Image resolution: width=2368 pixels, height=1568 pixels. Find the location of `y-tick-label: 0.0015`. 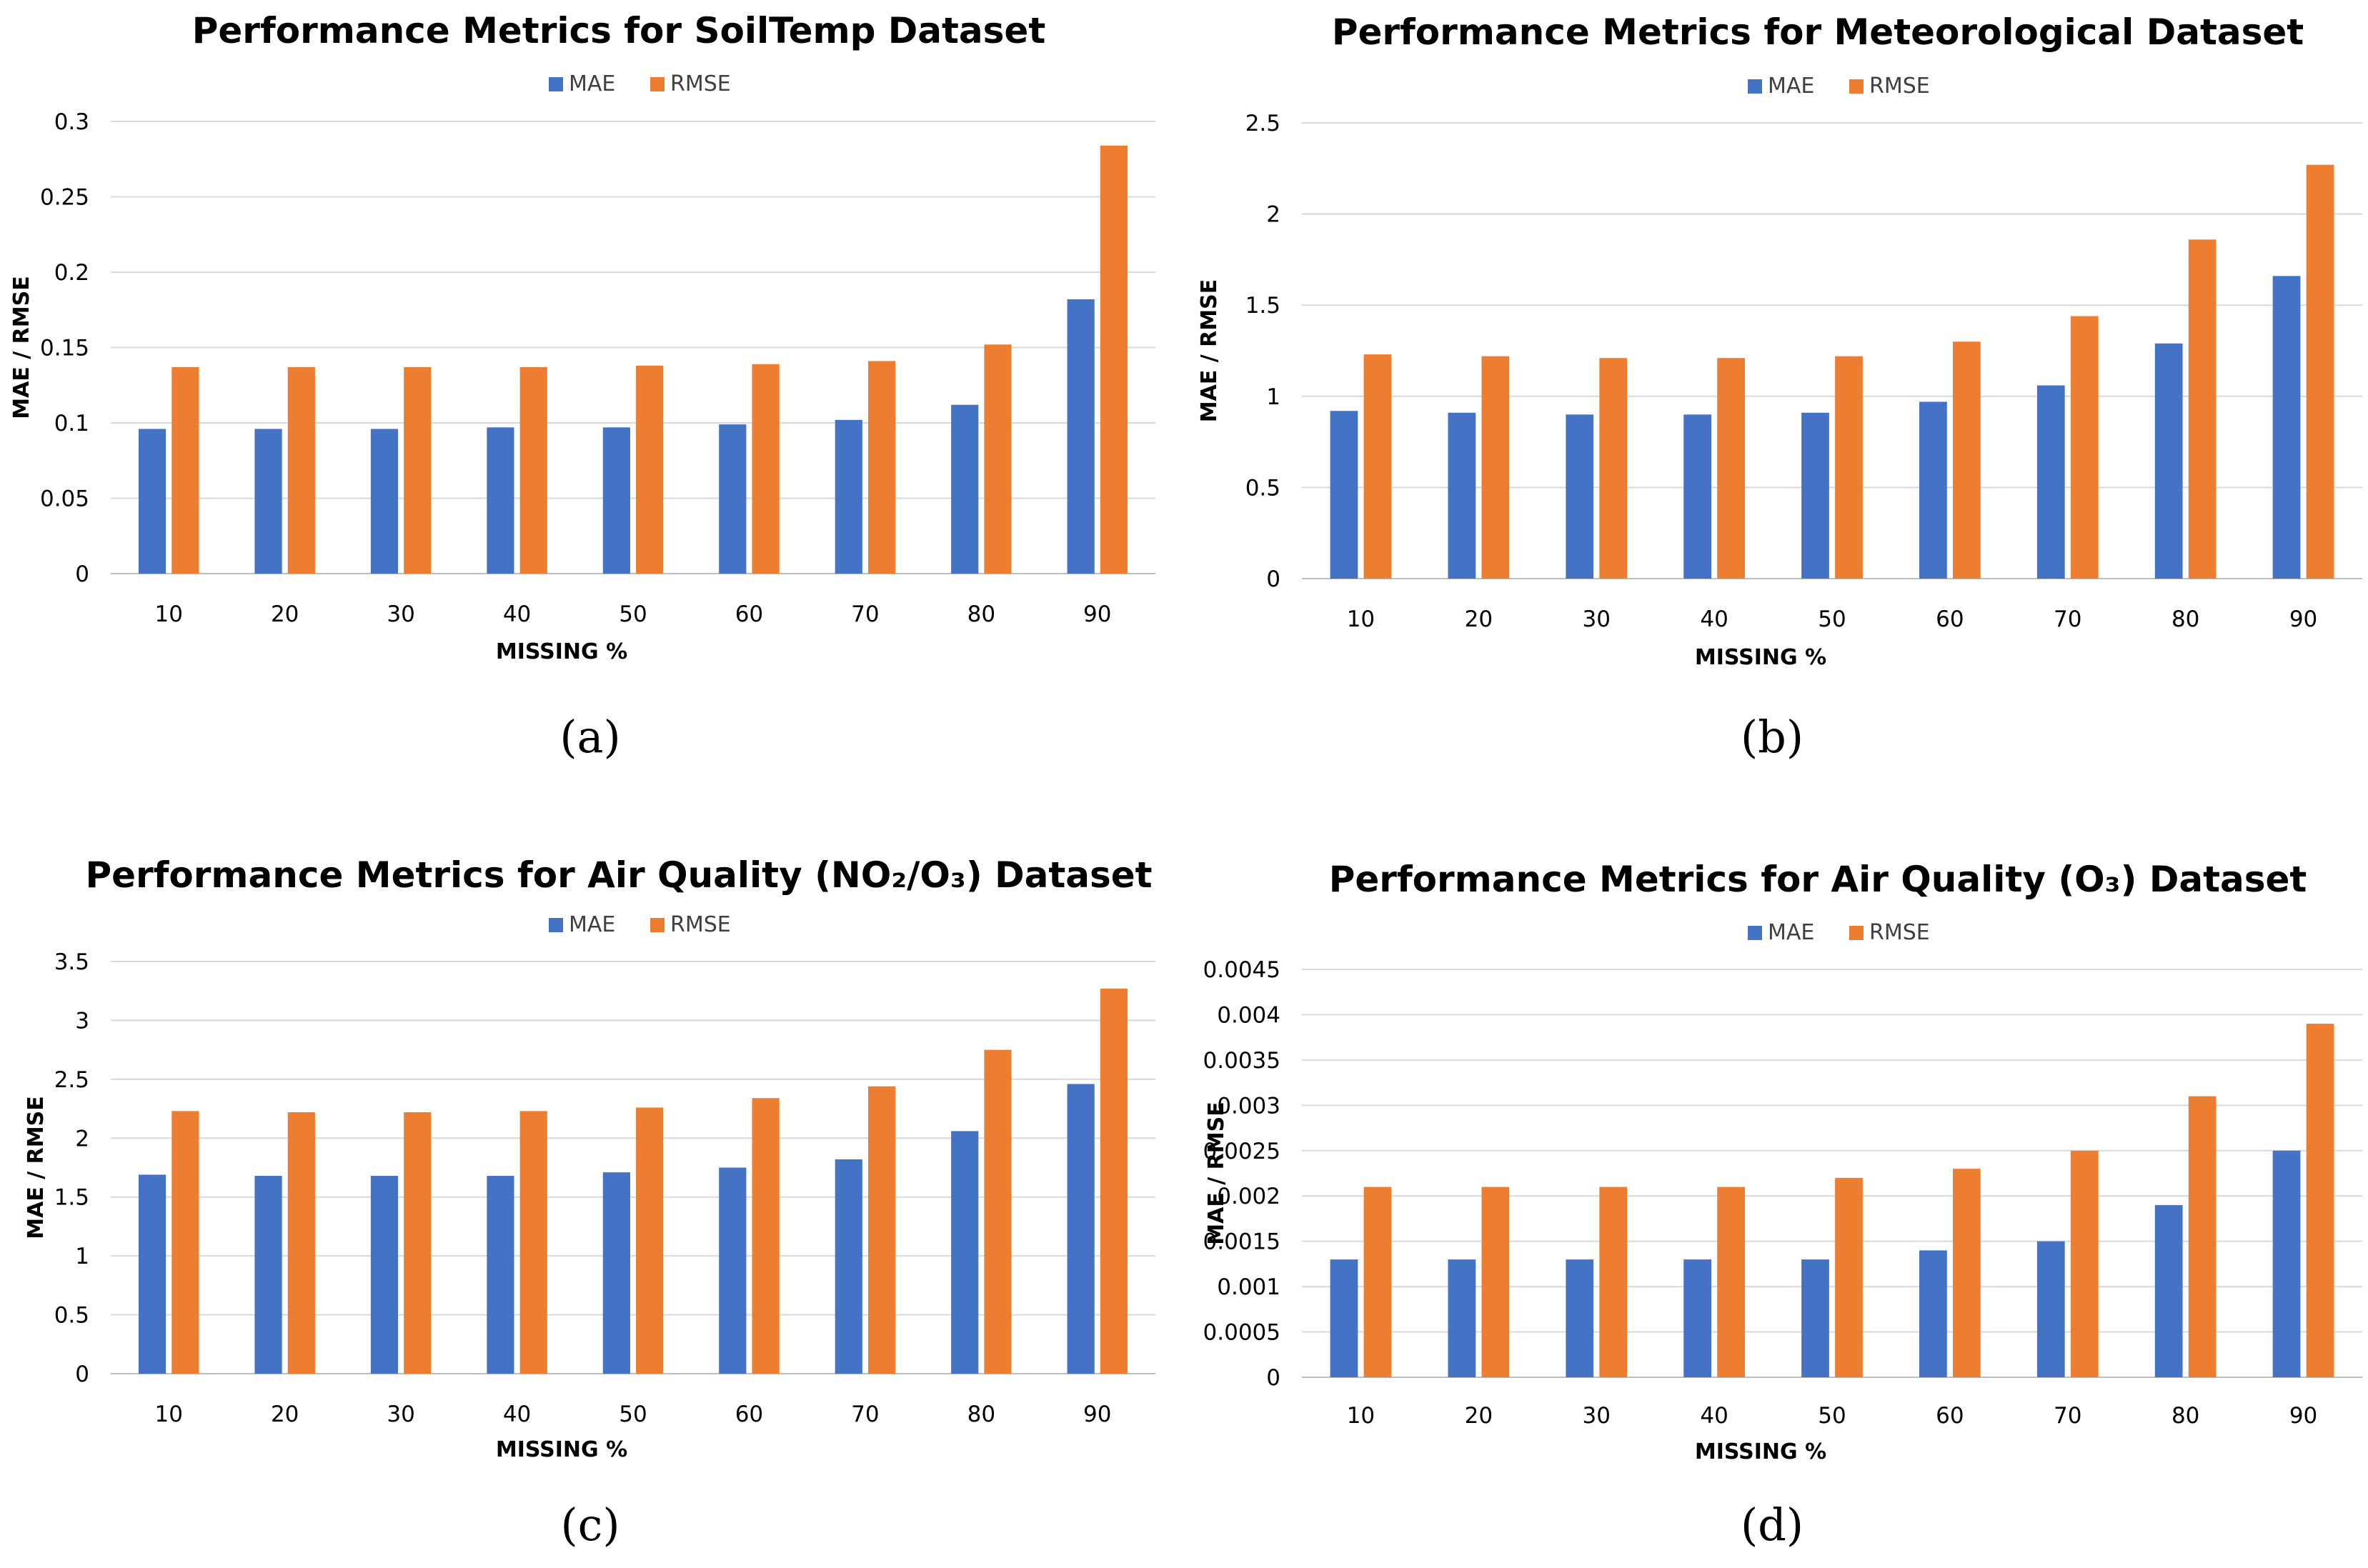

y-tick-label: 0.0015 is located at coordinates (1241, 1242).